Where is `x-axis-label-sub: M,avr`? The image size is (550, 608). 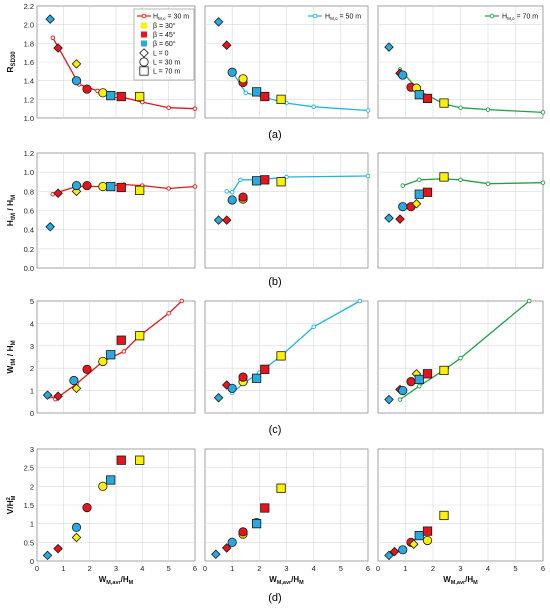 x-axis-label-sub: M,avr is located at coordinates (113, 583).